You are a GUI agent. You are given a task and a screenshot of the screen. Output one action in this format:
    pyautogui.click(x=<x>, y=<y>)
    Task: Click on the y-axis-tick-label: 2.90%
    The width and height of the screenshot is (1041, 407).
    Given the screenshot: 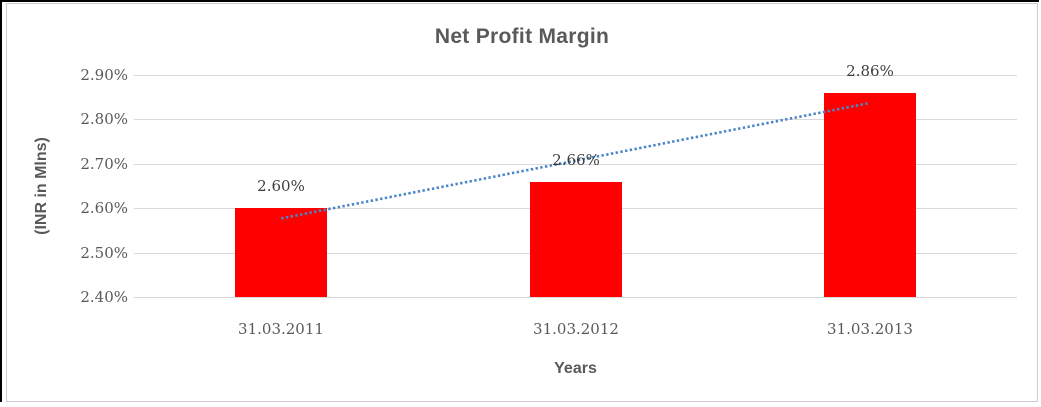 What is the action you would take?
    pyautogui.click(x=104, y=75)
    